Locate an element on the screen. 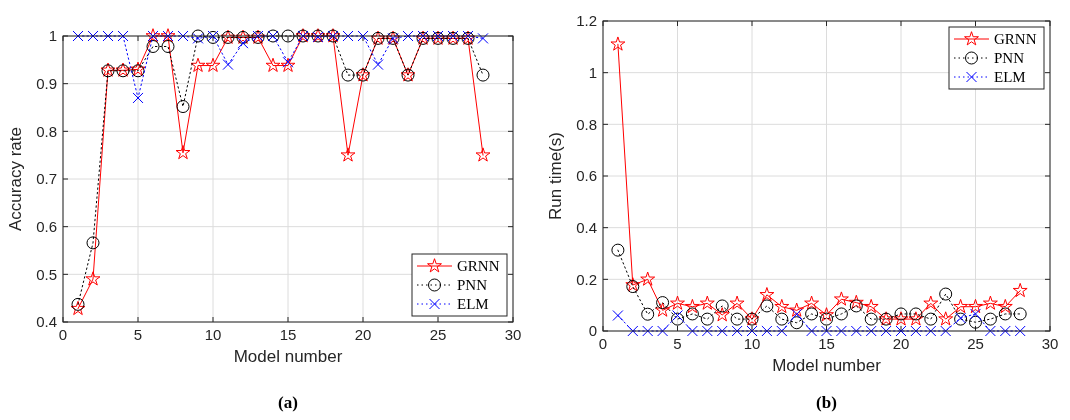  legend-label: ELM is located at coordinates (473, 304).